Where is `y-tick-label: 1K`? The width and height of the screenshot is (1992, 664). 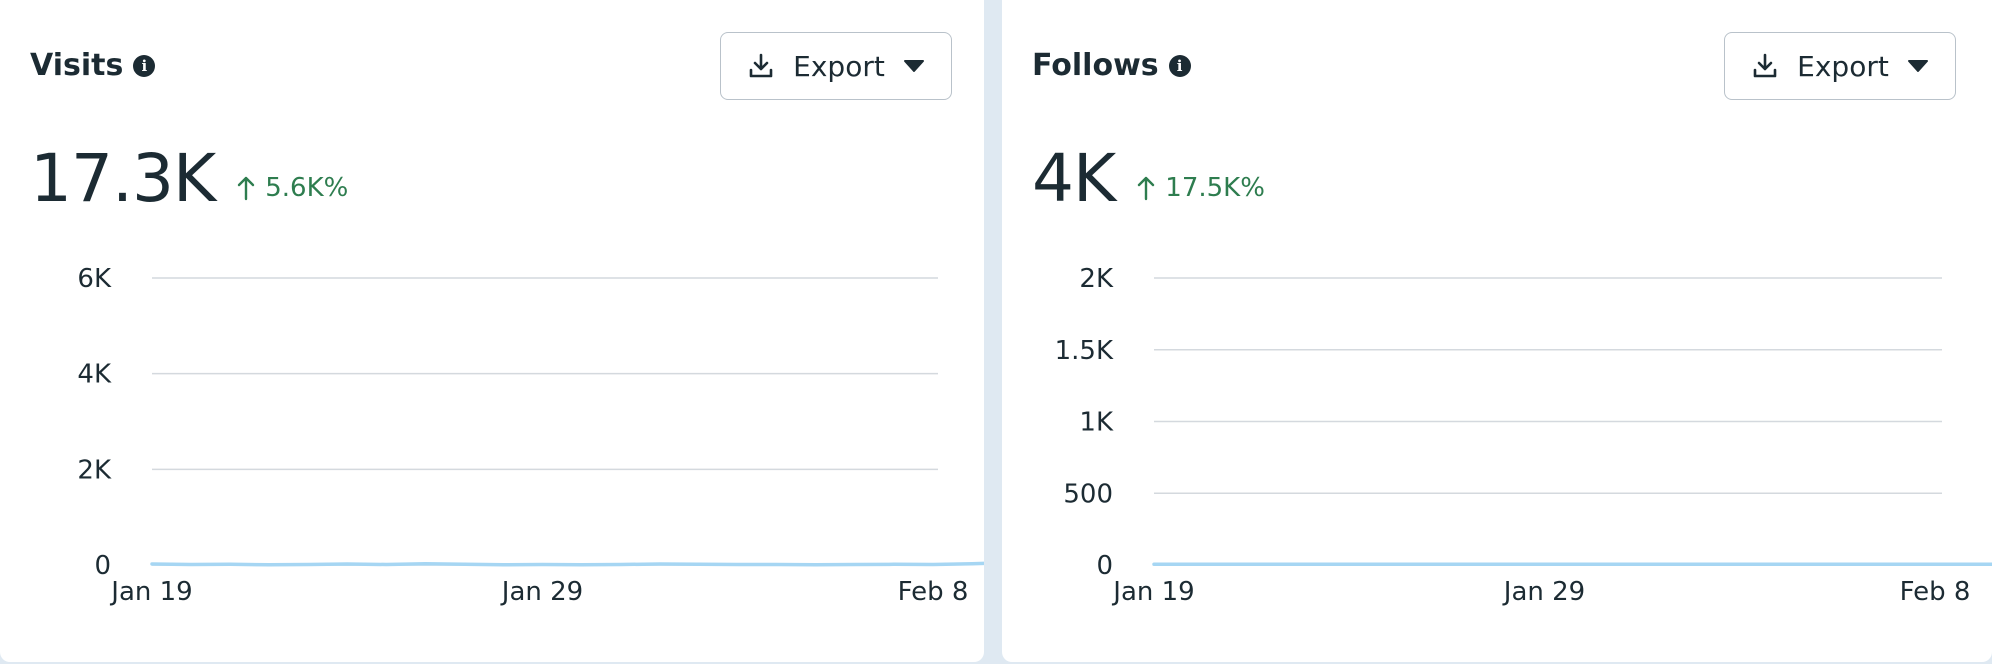
y-tick-label: 1K is located at coordinates (1096, 423).